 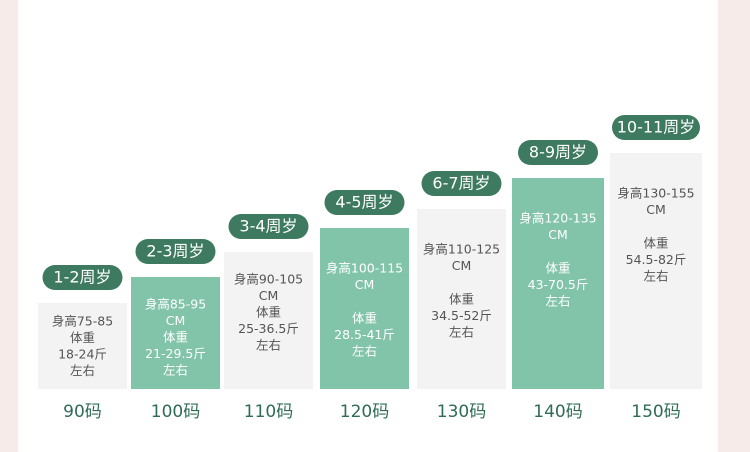 What do you see at coordinates (268, 279) in the screenshot?
I see `height-text: 身高90-105` at bounding box center [268, 279].